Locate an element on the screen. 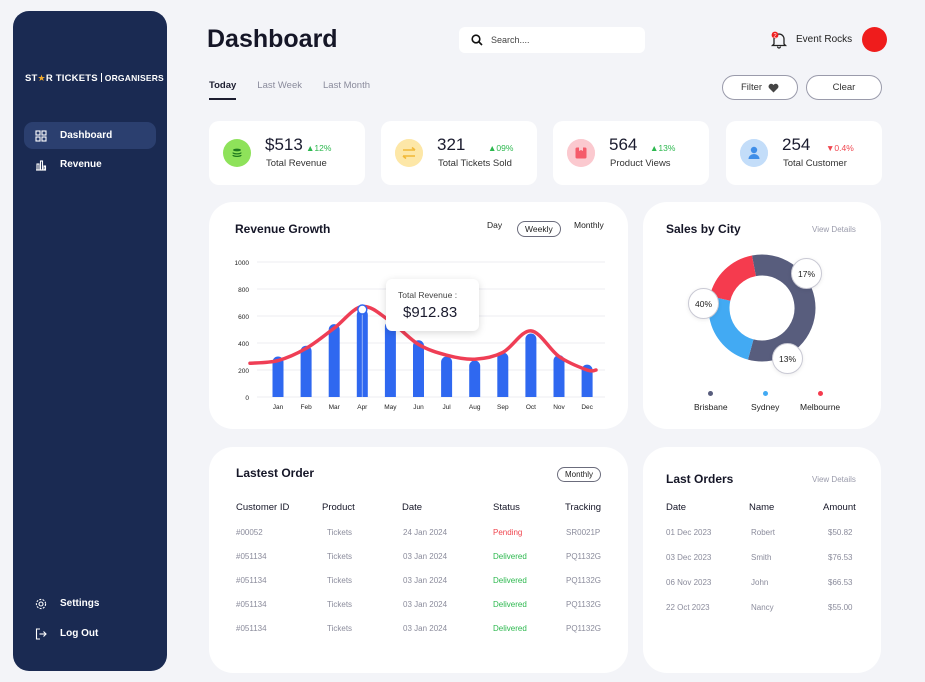 This screenshot has height=682, width=925. table-cell: SR0021P is located at coordinates (583, 532).